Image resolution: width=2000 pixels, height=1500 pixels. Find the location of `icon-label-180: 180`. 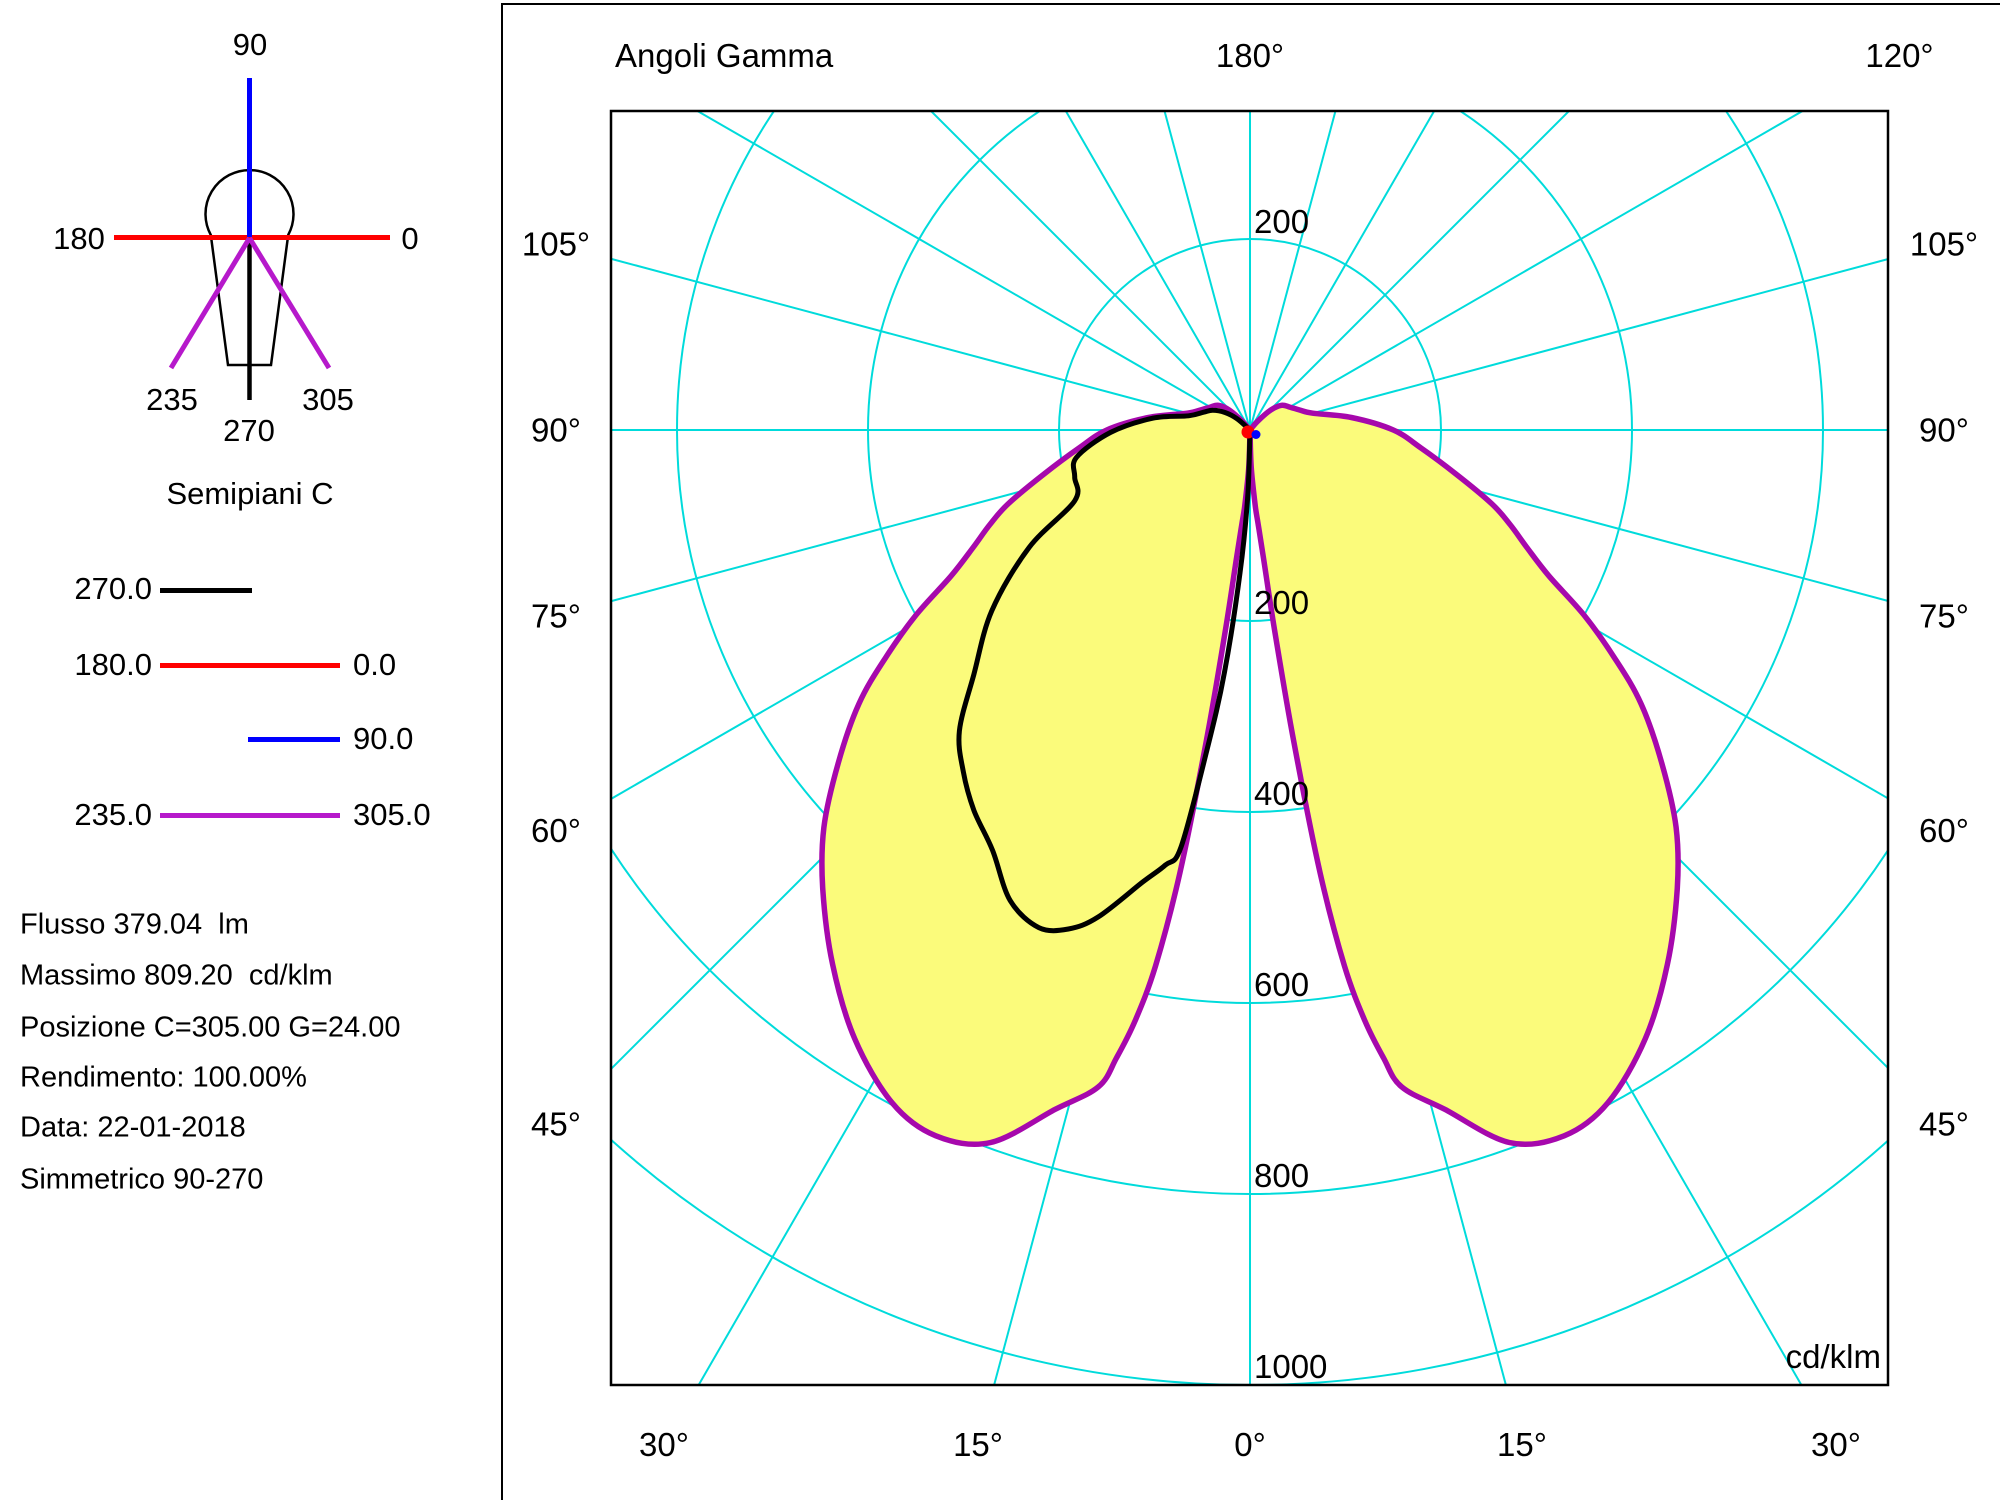

icon-label-180: 180 is located at coordinates (79, 238).